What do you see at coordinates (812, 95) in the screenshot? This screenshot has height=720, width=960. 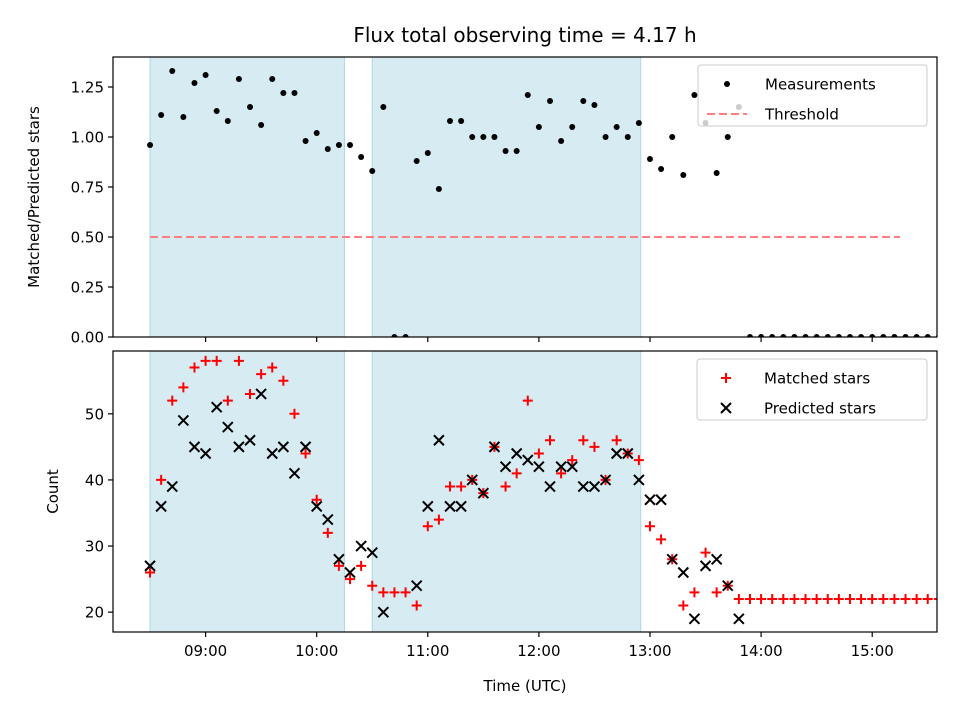 I see `legend-box` at bounding box center [812, 95].